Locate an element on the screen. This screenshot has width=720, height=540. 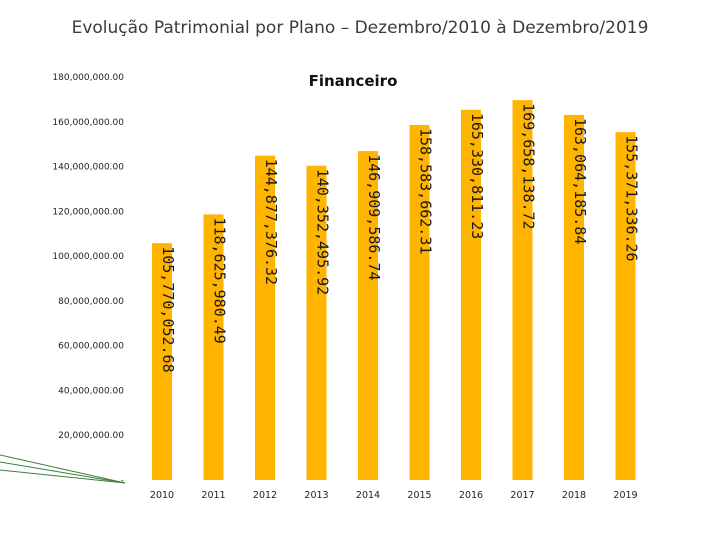
value-label-2012: 144,877,376.32 is located at coordinates (271, 222).